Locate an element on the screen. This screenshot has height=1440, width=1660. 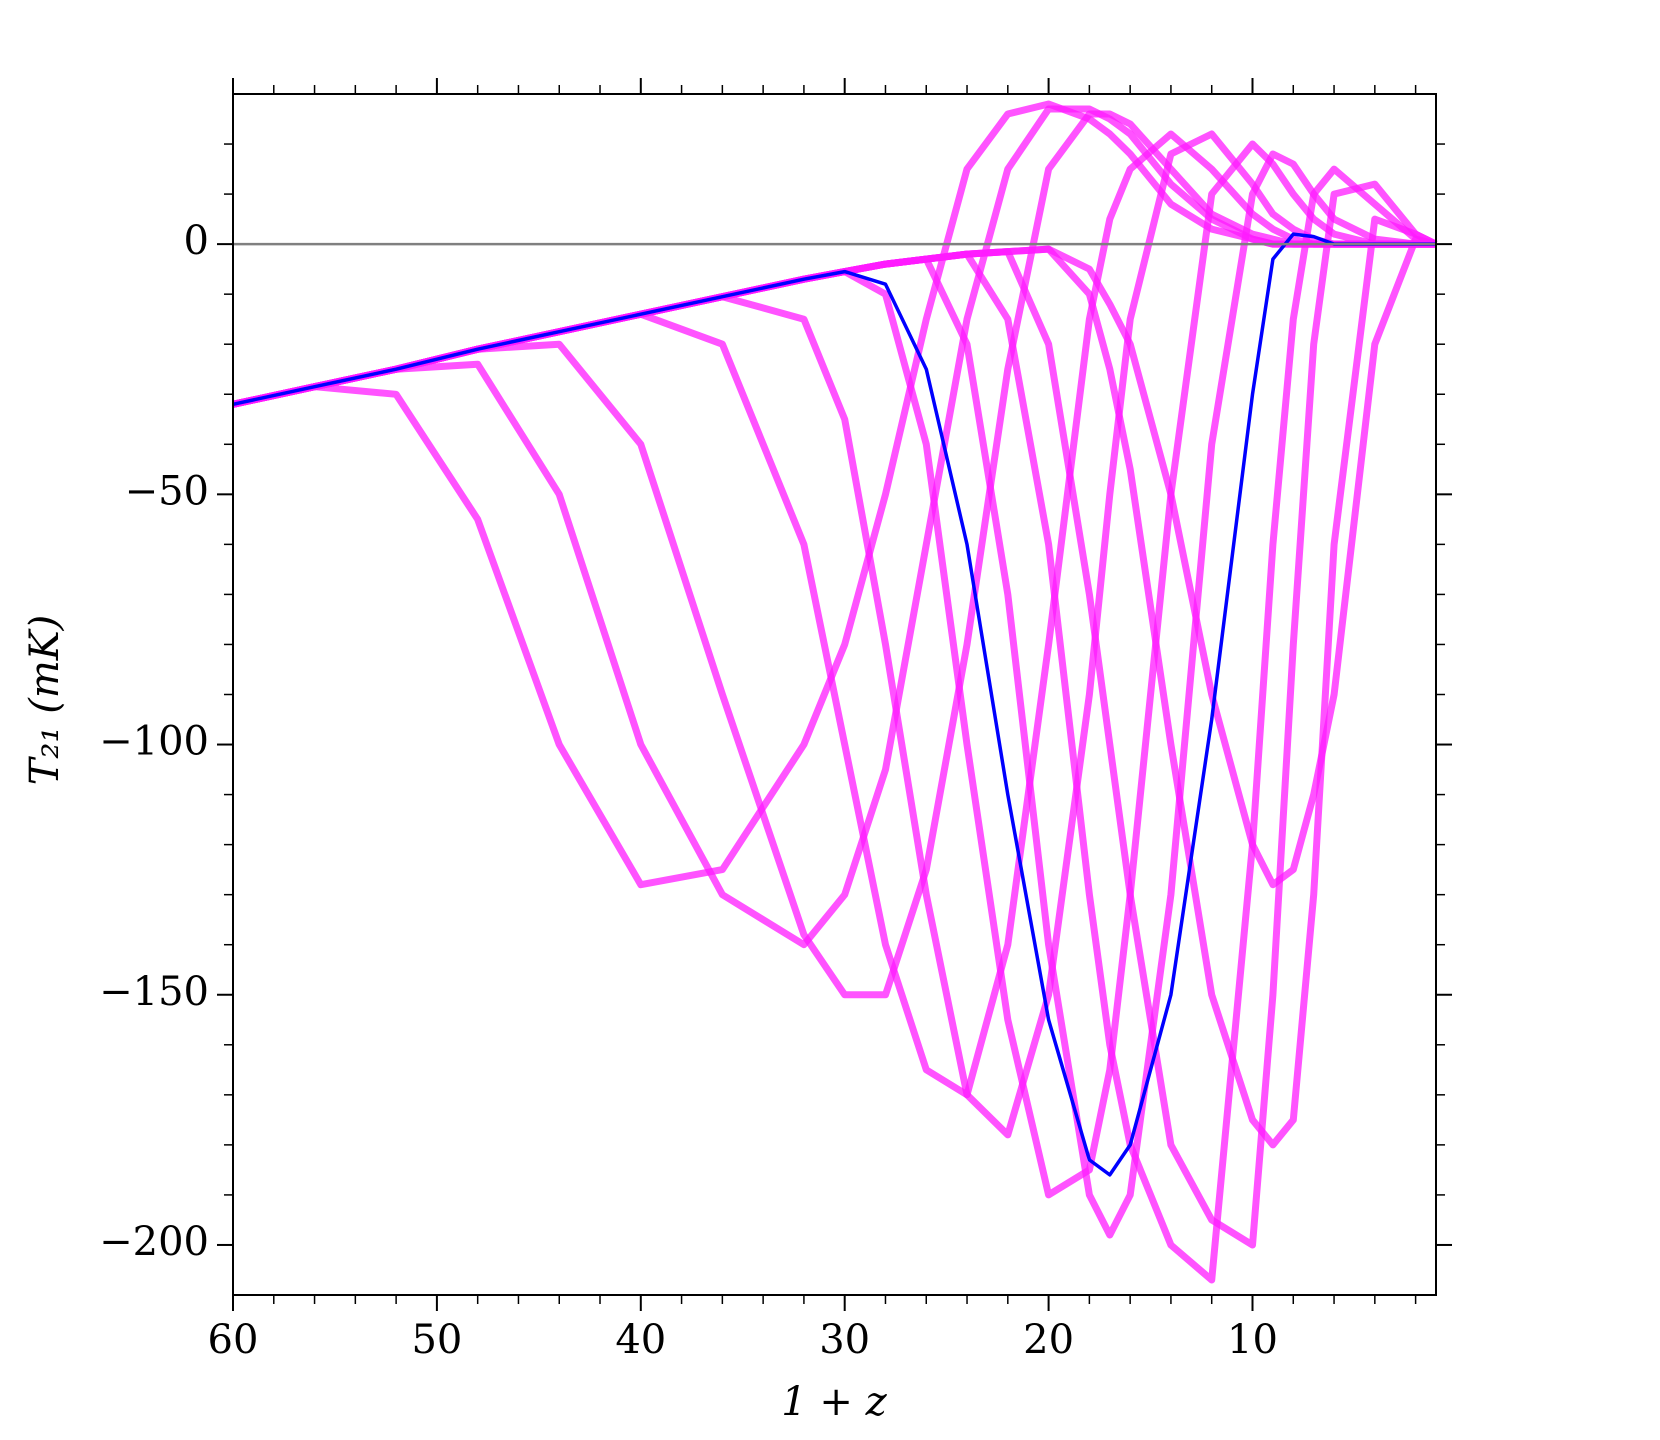
x-axis-label: 1 + z is located at coordinates (834, 1402).